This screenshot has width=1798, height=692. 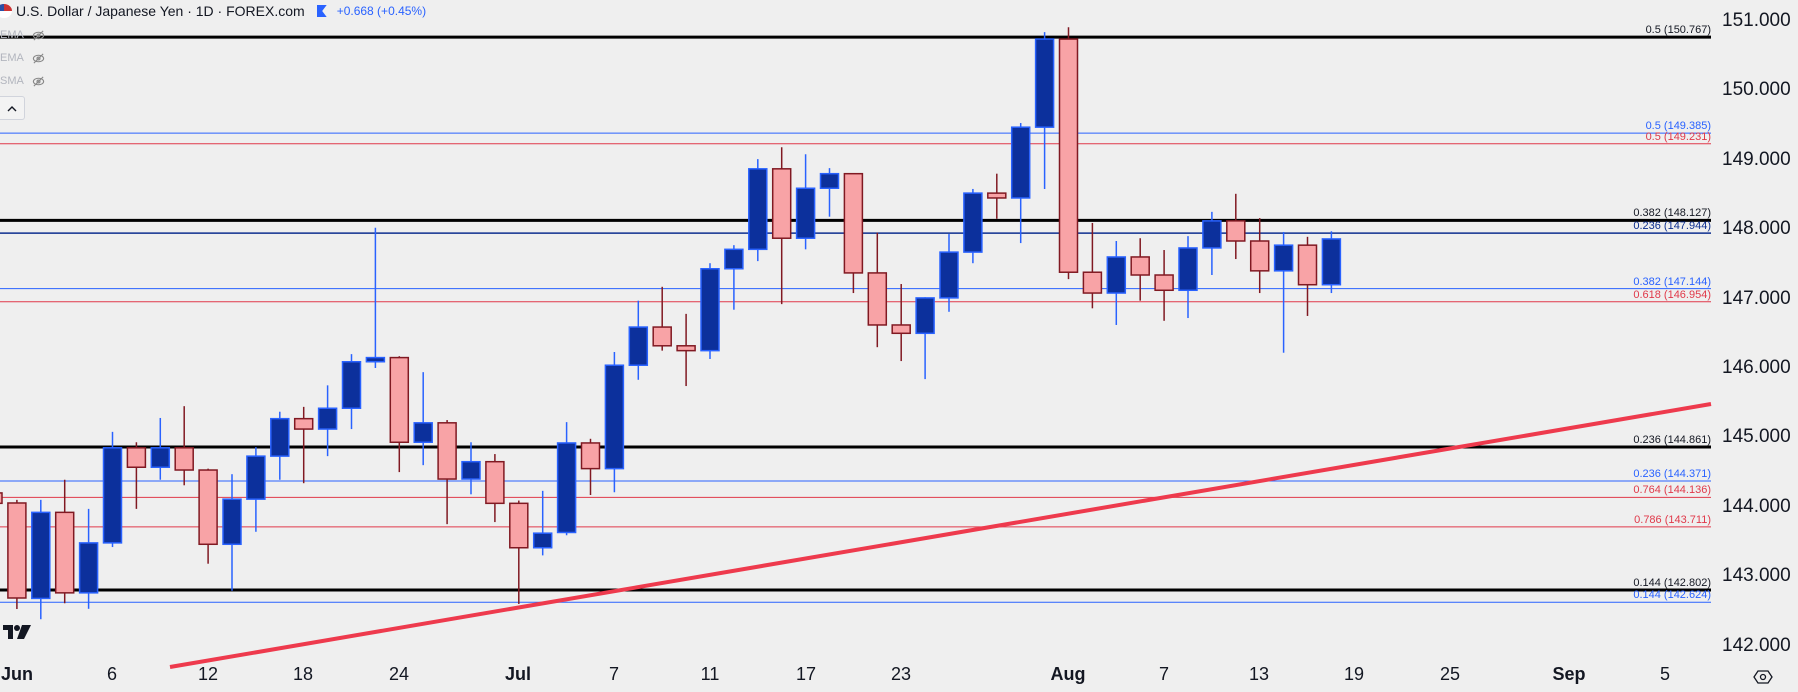 I want to click on time-tick: Aug, so click(x=1068, y=674).